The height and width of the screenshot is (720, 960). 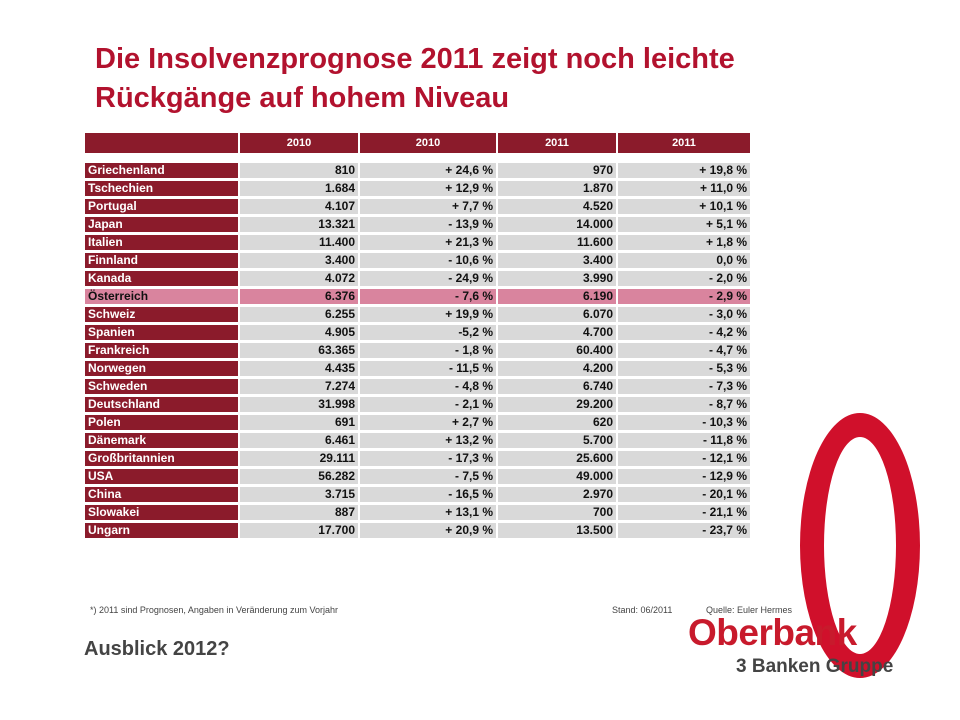 What do you see at coordinates (427, 143) in the screenshot?
I see `header-cell-2010-change: 2010` at bounding box center [427, 143].